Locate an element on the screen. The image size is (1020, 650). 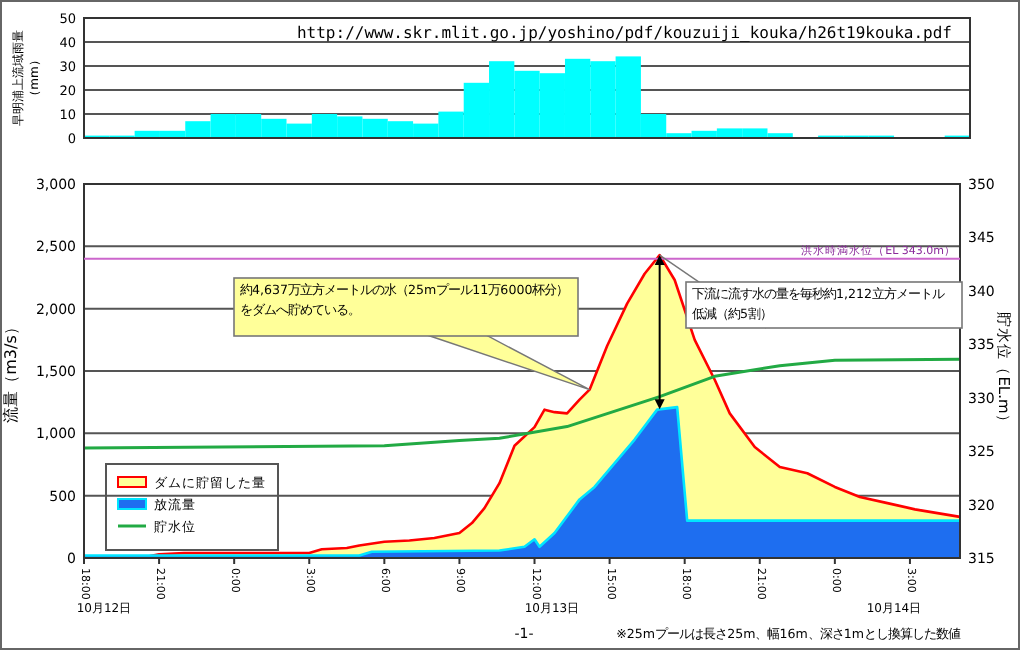
annotation: http://www.skr.mlit.go.jp/yoshino/pdf/kouzuiji_kouka/h26t19kouka.pdf is located at coordinates (624, 33).